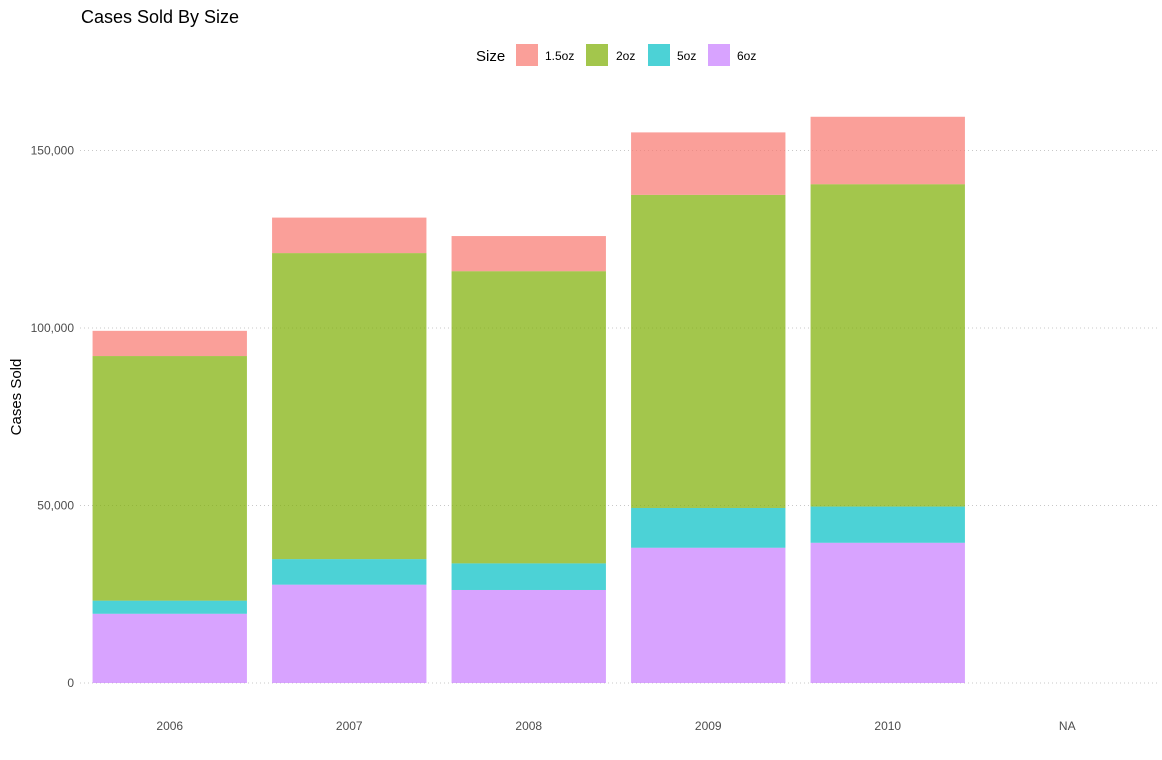  What do you see at coordinates (708, 726) in the screenshot?
I see `x-tick-label: 2009` at bounding box center [708, 726].